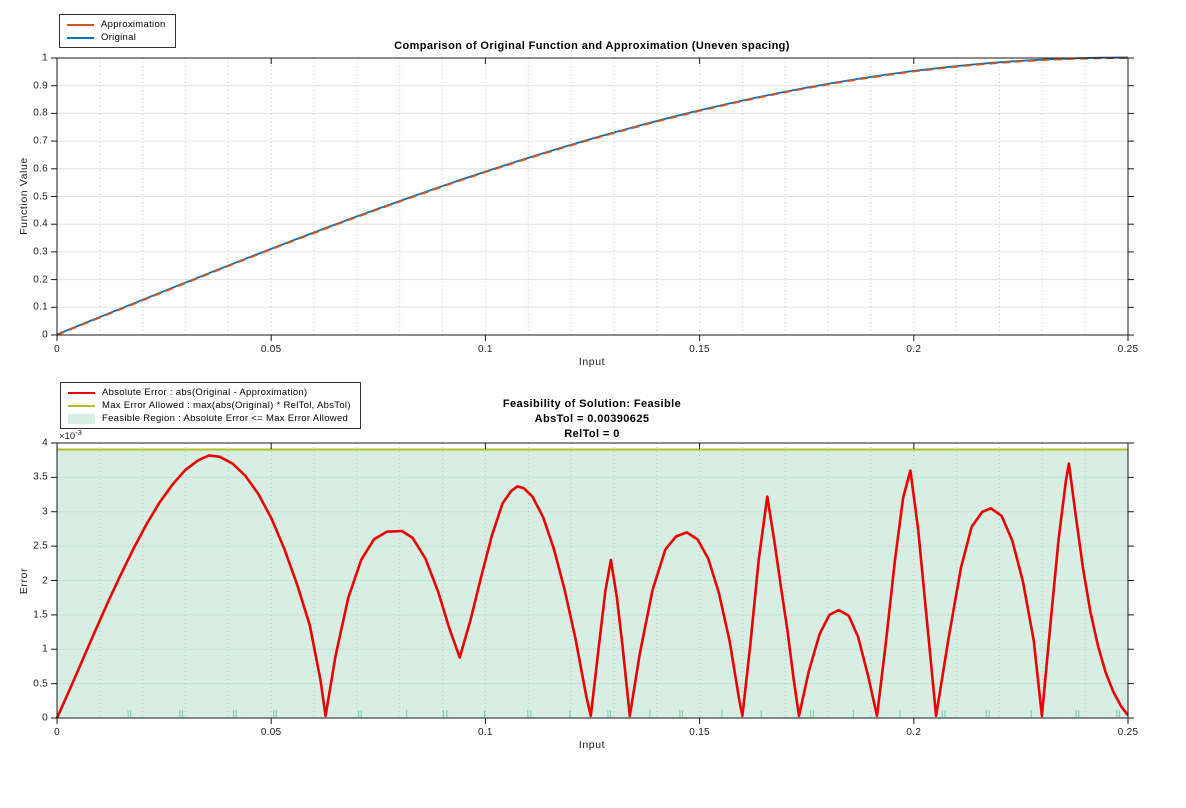 This screenshot has width=1186, height=808. I want to click on y-tick-label: 1.5, so click(40, 615).